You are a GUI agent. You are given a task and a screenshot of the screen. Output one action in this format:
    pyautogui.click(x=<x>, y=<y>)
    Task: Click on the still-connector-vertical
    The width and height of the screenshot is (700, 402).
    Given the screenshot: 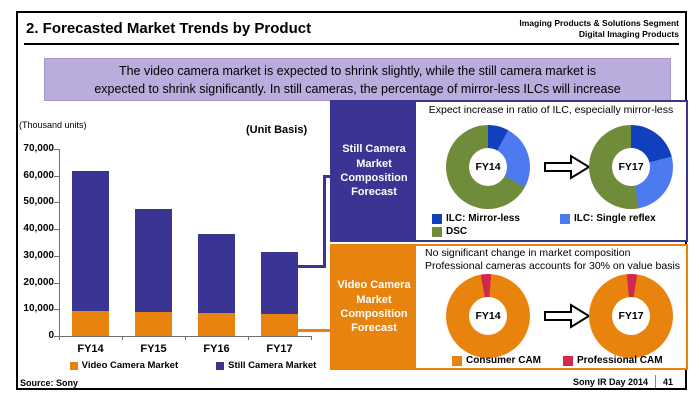 What is the action you would take?
    pyautogui.click(x=324, y=221)
    